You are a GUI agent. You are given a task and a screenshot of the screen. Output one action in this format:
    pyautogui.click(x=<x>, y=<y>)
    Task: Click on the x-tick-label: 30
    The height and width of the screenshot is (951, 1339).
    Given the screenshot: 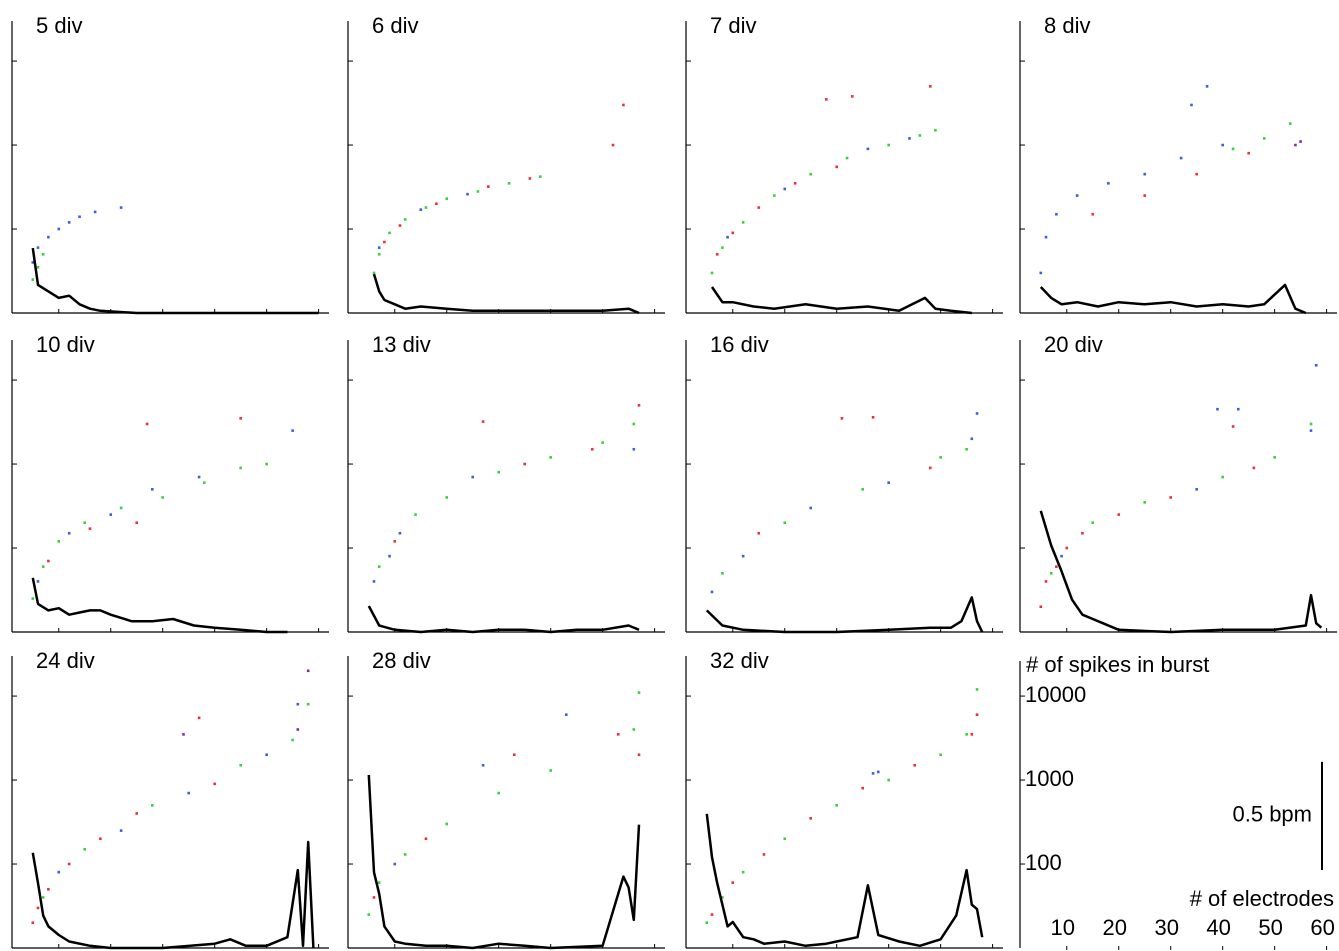 What is the action you would take?
    pyautogui.click(x=1166, y=927)
    